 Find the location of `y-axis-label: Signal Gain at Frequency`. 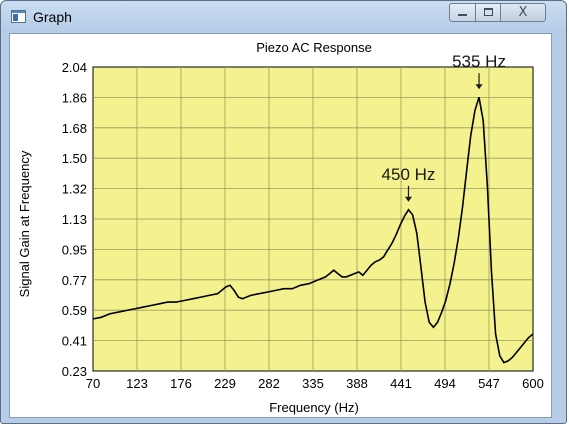

y-axis-label: Signal Gain at Frequency is located at coordinates (24, 223).